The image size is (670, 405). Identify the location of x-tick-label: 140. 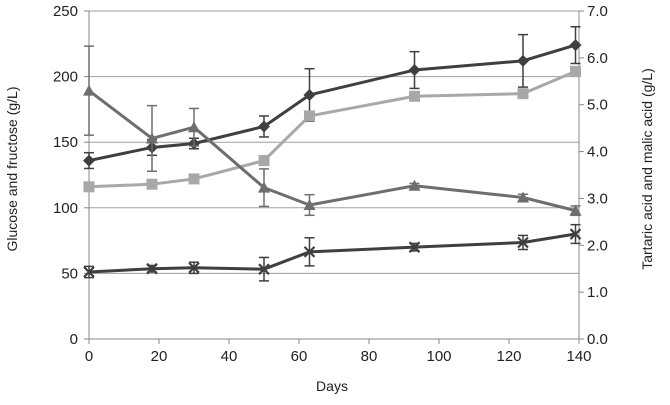
(578, 356).